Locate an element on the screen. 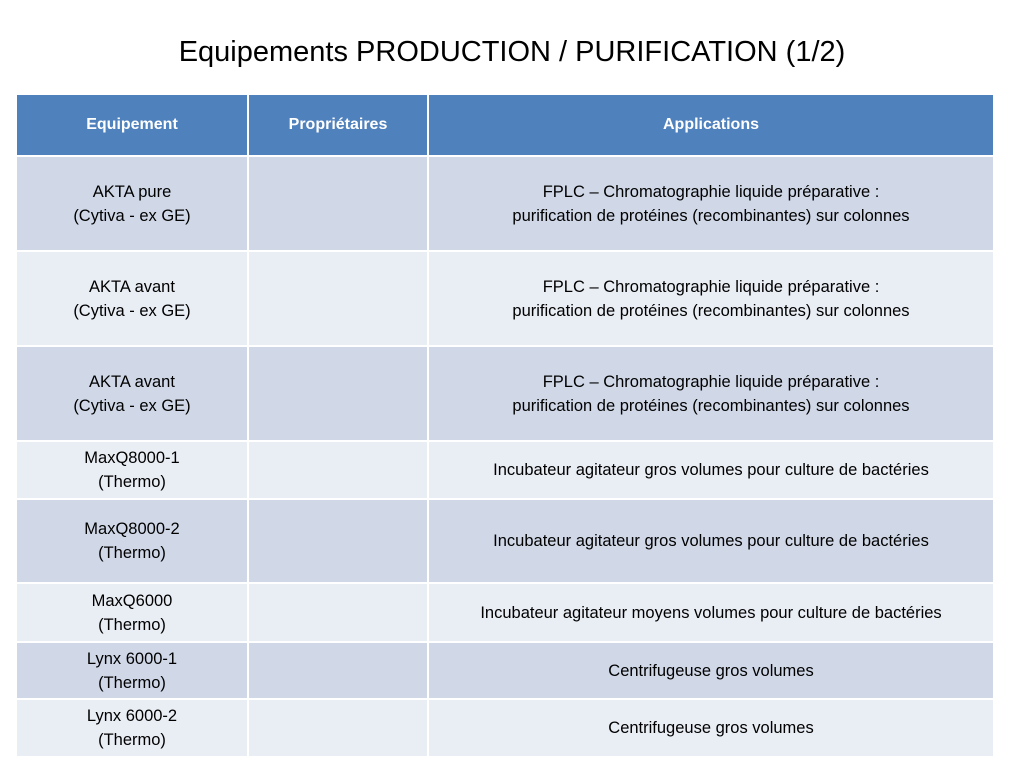 The width and height of the screenshot is (1024, 768). cell-equipement: AKTA pure (Cytiva - ex GE) is located at coordinates (132, 203).